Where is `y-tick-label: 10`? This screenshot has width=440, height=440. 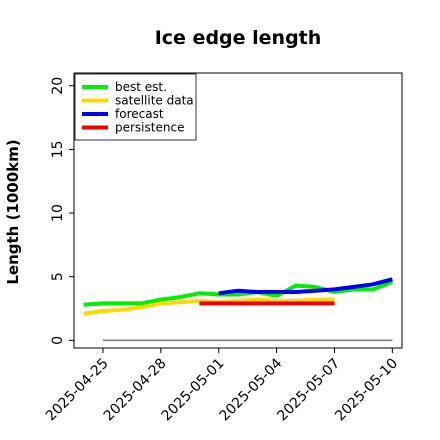 y-tick-label: 10 is located at coordinates (58, 213).